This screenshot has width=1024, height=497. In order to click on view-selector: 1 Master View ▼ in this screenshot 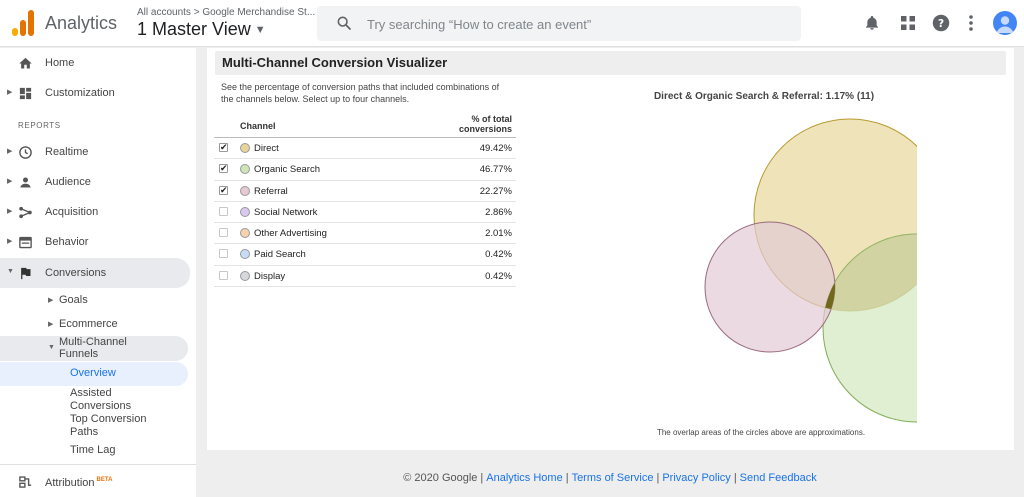, I will do `click(201, 29)`.